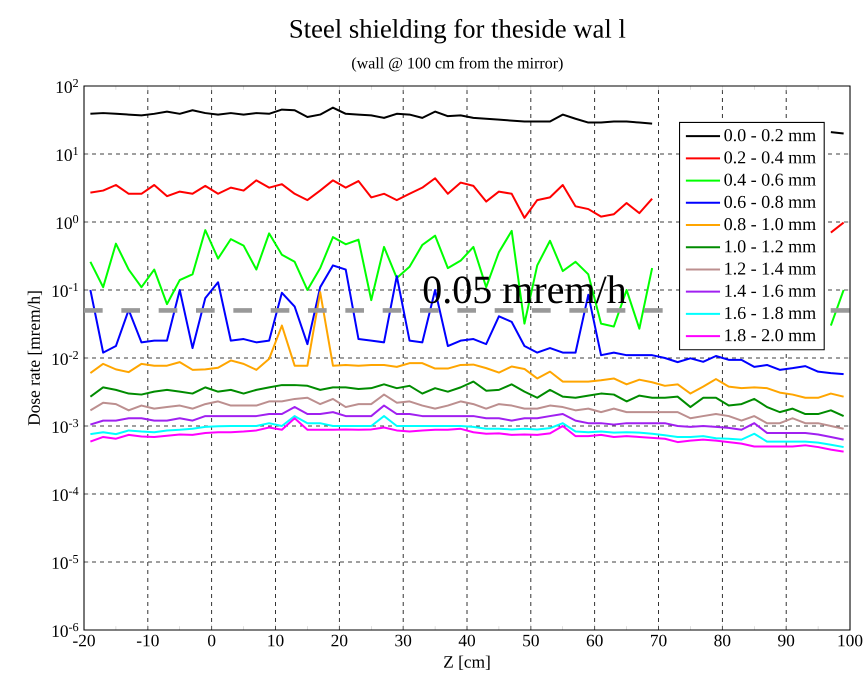  What do you see at coordinates (594, 640) in the screenshot?
I see `x-tick-label: 60` at bounding box center [594, 640].